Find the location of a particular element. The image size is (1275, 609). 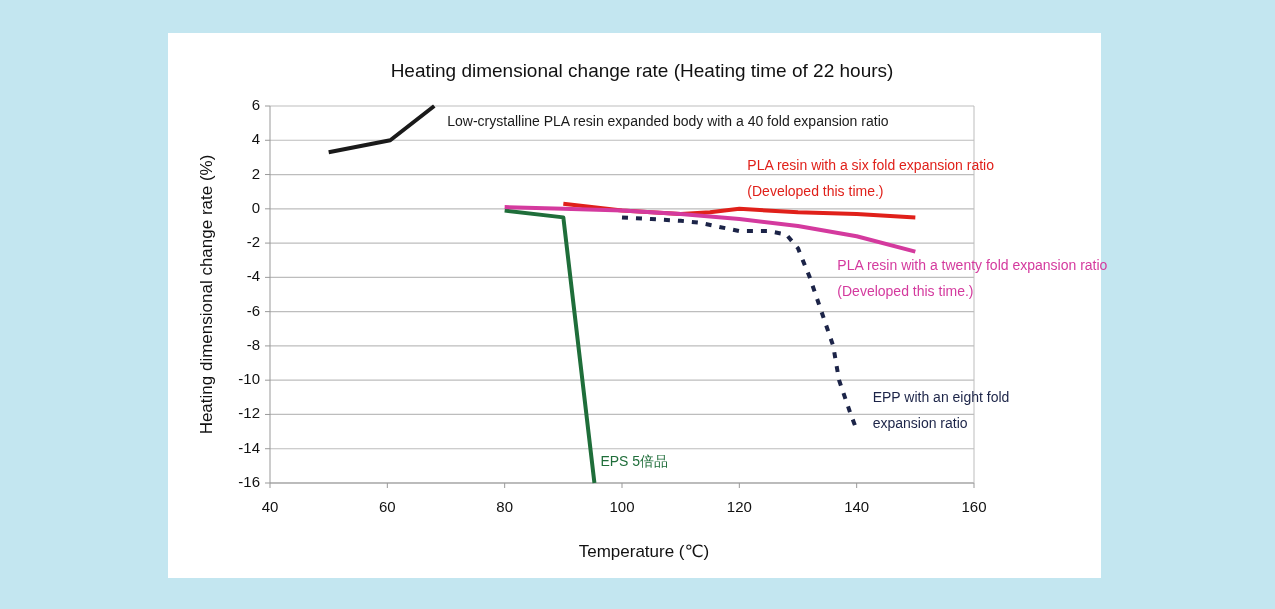

series-label: PLA resin with a six fold expansion ratio (Developed this time.) is located at coordinates (871, 178).